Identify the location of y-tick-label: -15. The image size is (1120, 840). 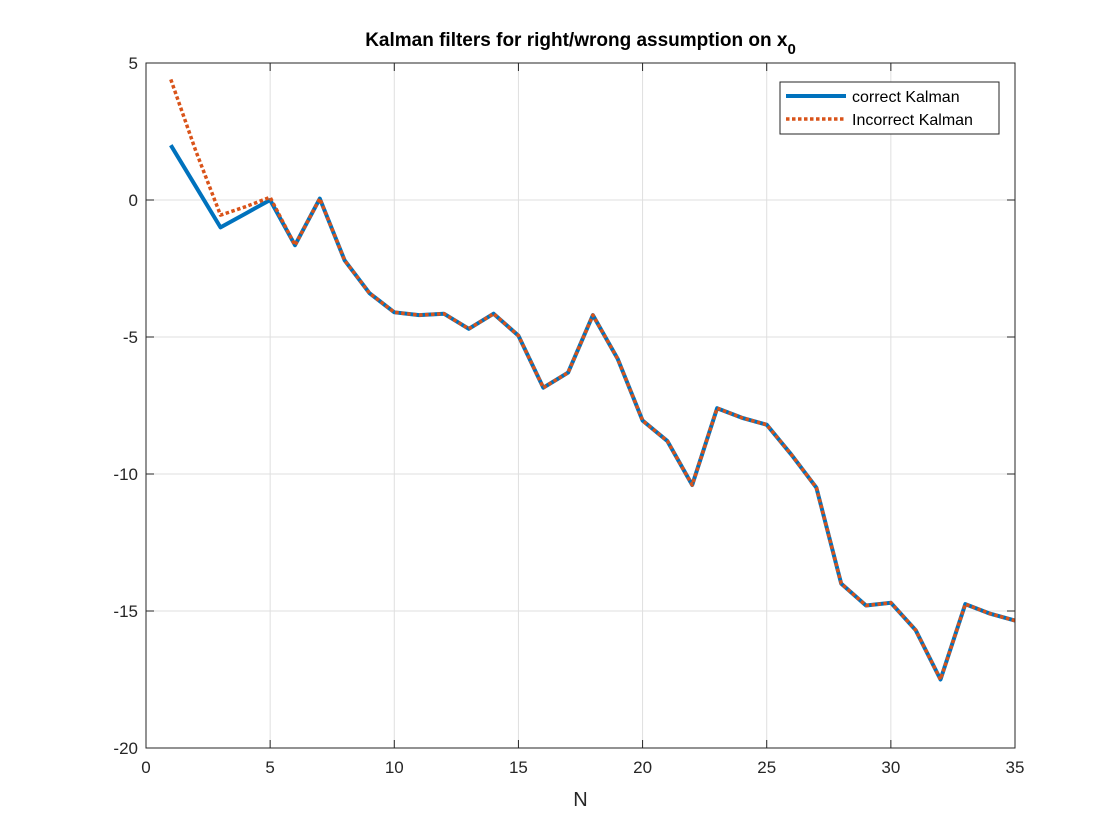
(125, 611).